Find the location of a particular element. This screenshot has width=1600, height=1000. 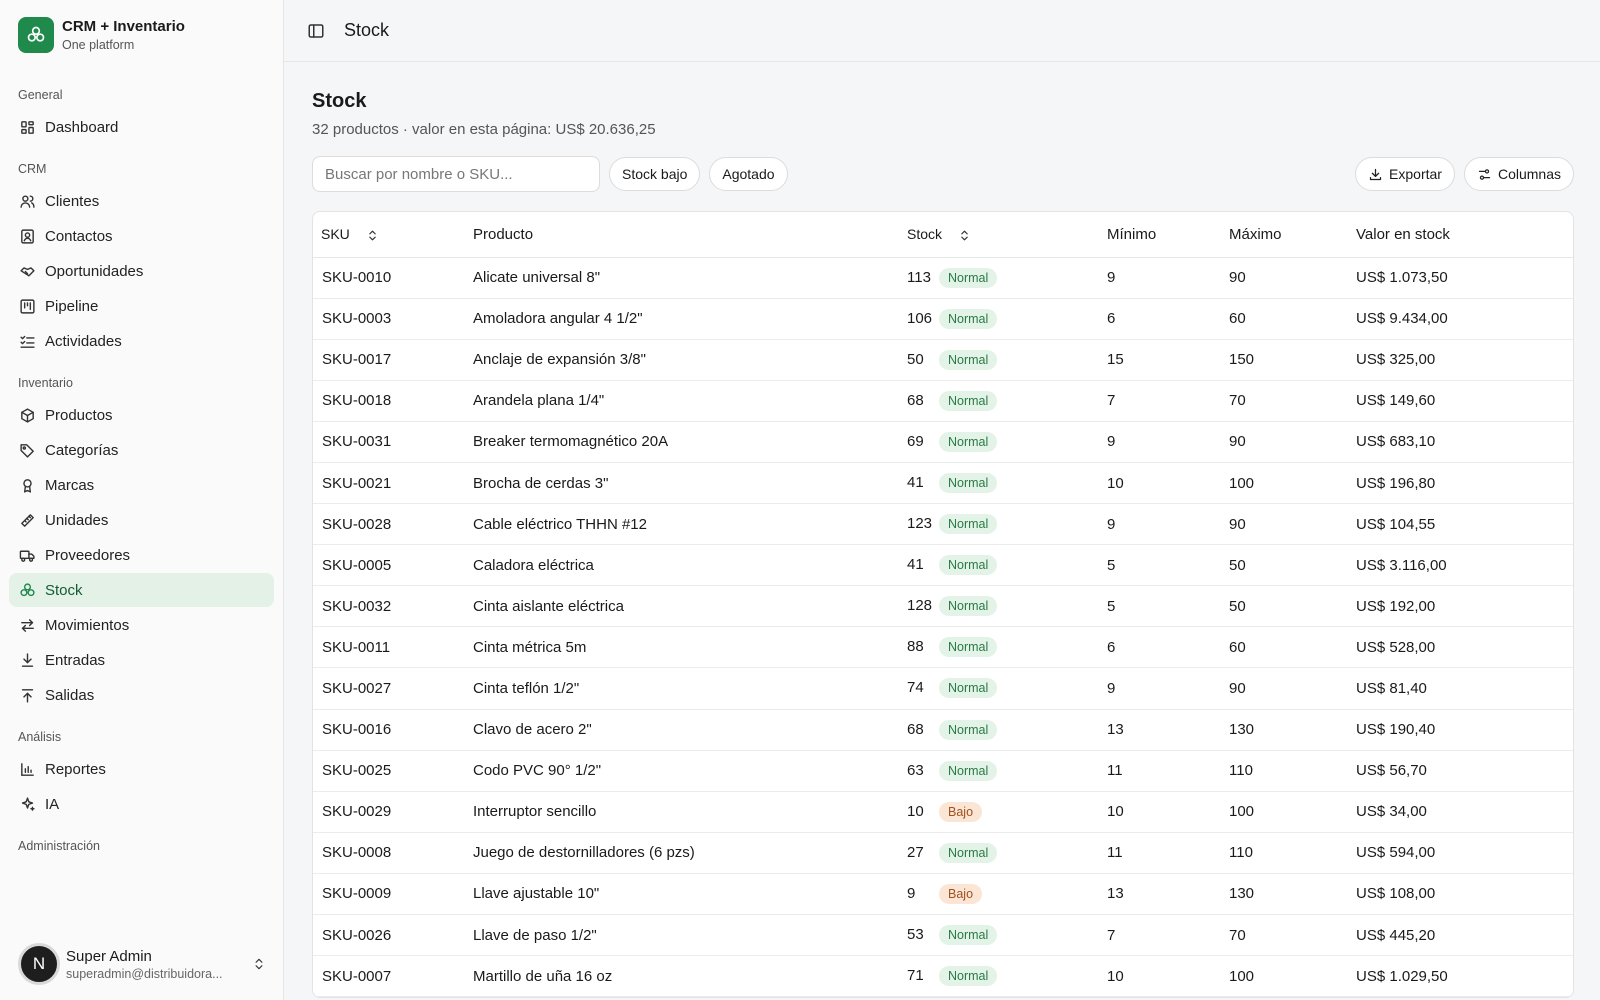

chevrons-up-down-icon is located at coordinates (259, 964).